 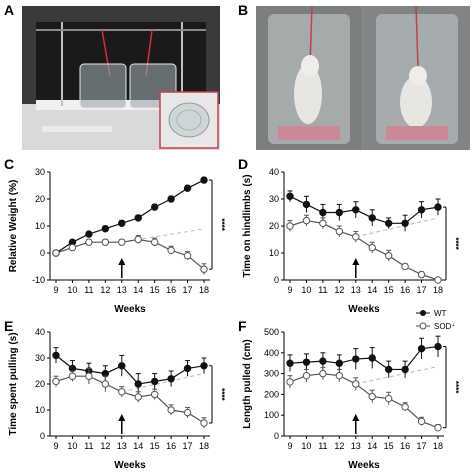 I want to click on y-tick-label: 200, so click(x=271, y=394).